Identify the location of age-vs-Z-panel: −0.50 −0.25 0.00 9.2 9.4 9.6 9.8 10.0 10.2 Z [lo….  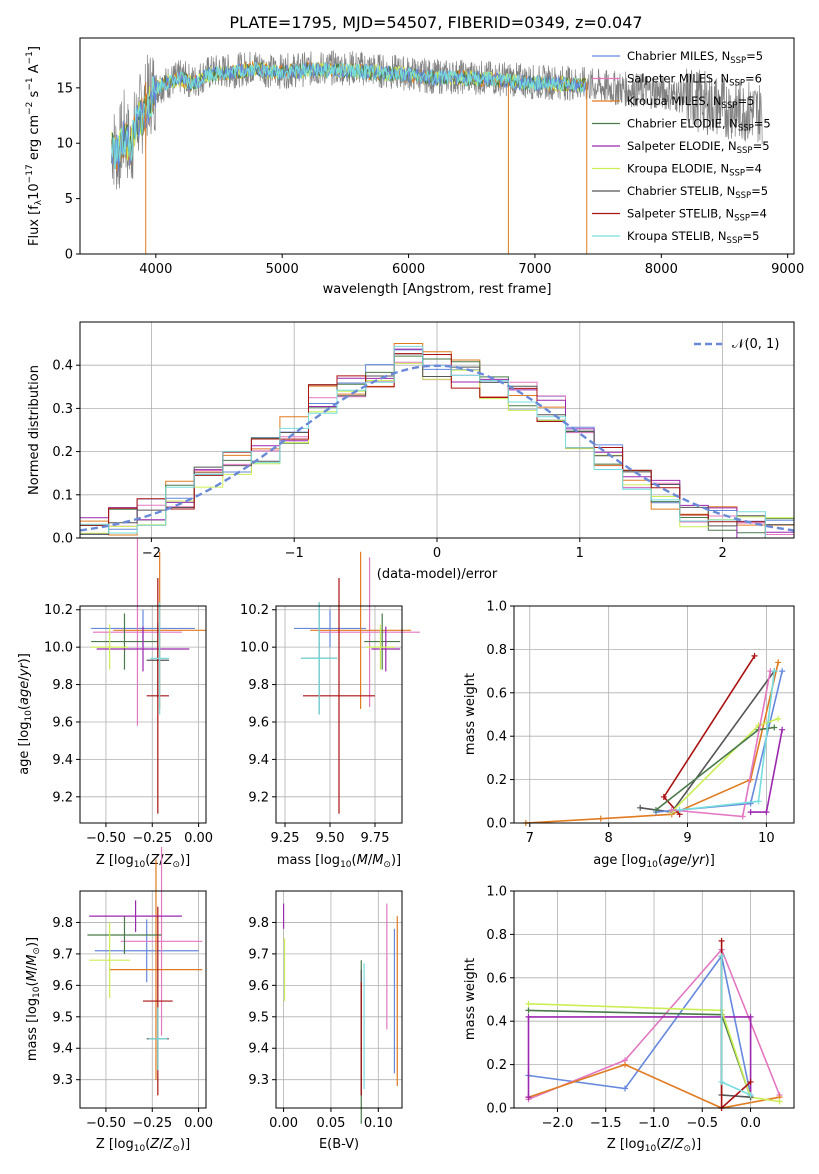
(115, 704).